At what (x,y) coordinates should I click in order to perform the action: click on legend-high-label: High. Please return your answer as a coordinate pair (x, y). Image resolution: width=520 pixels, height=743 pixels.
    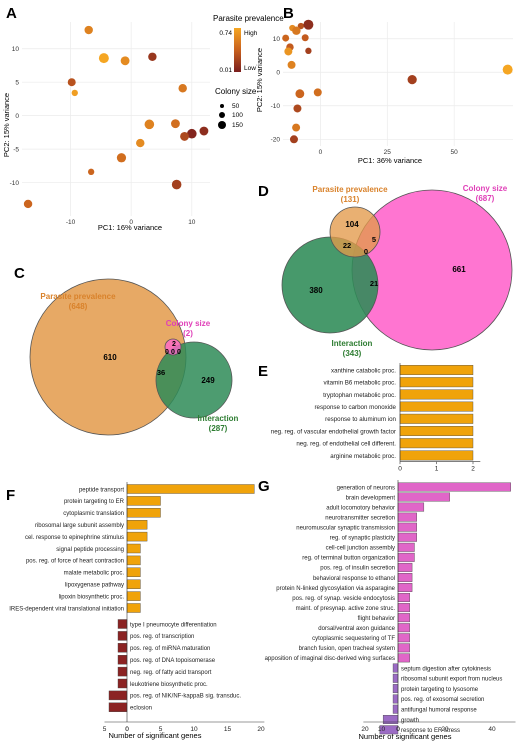
    Looking at the image, I should click on (251, 33).